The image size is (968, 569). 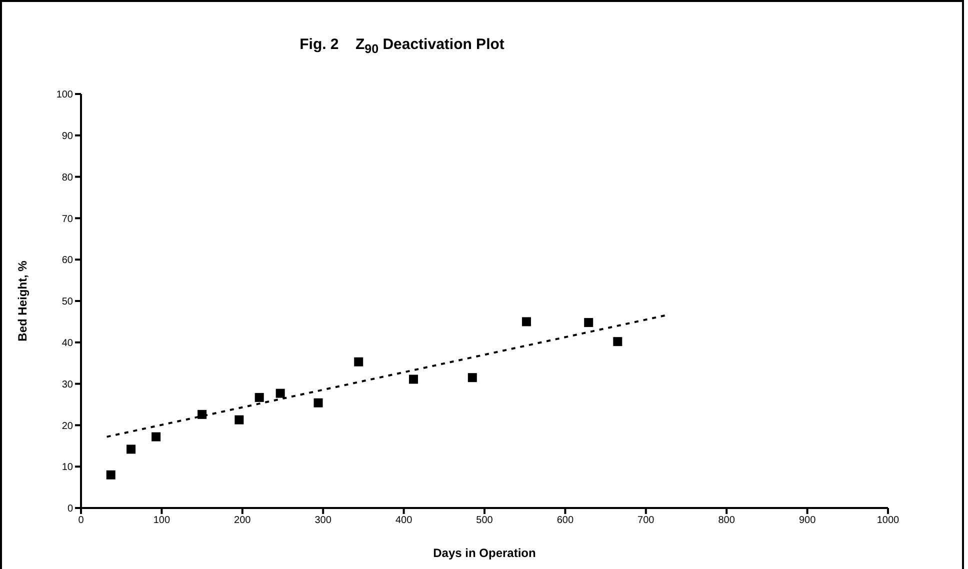 What do you see at coordinates (68, 468) in the screenshot?
I see `y-tick-label: 10` at bounding box center [68, 468].